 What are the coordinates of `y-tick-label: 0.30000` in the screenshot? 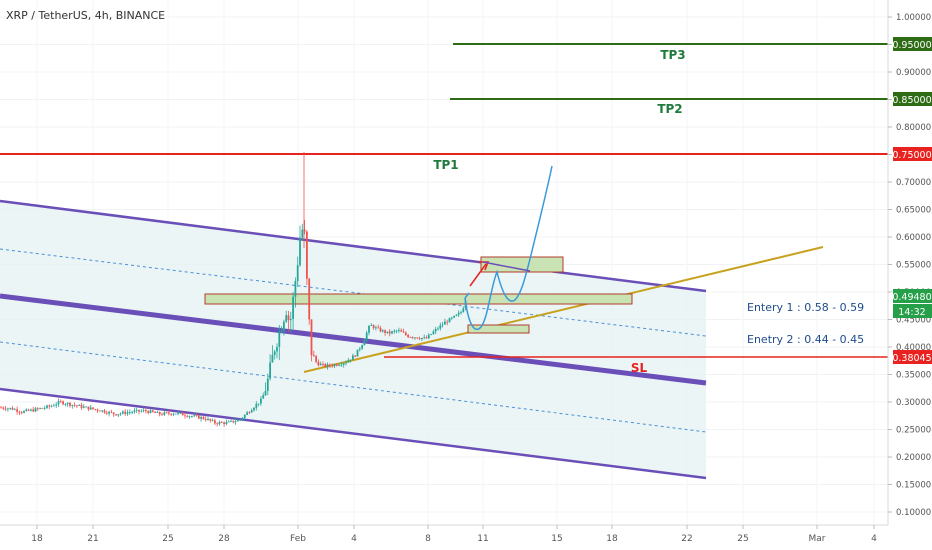 It's located at (913, 403).